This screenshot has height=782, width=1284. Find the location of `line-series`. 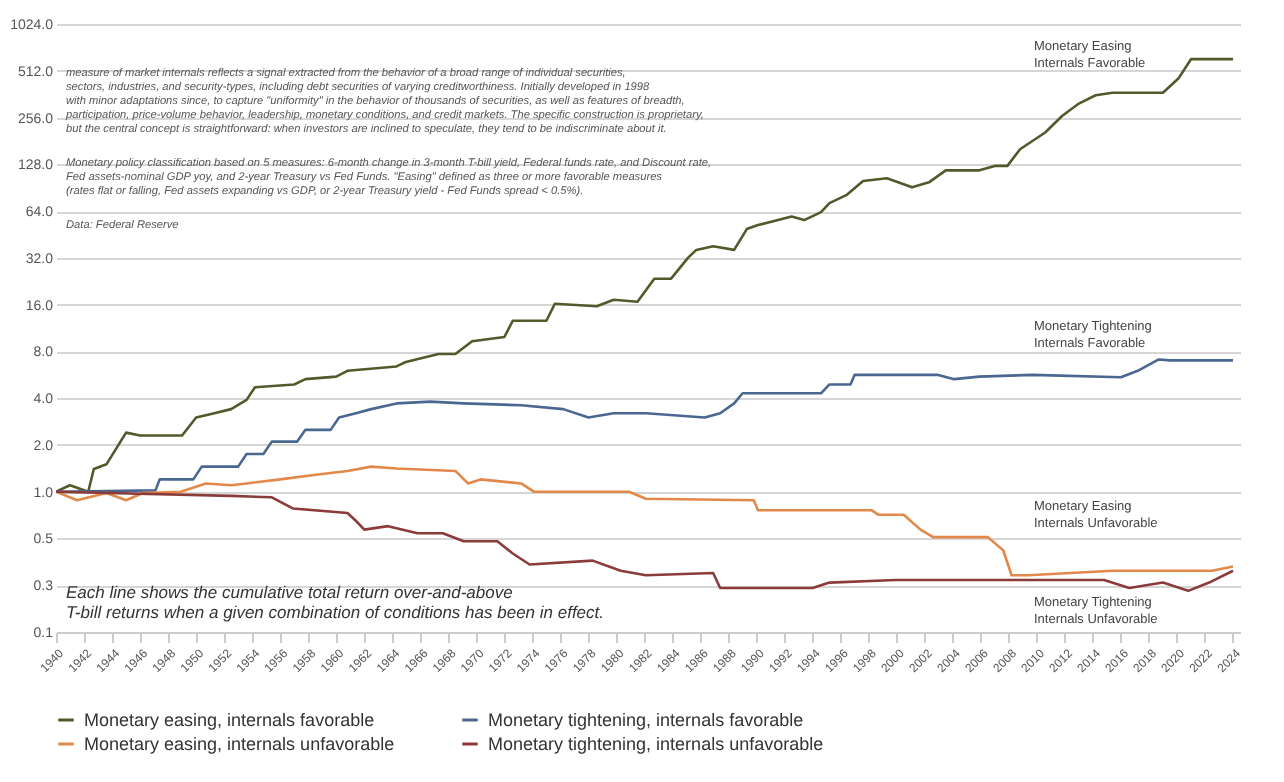

line-series is located at coordinates (645, 521).